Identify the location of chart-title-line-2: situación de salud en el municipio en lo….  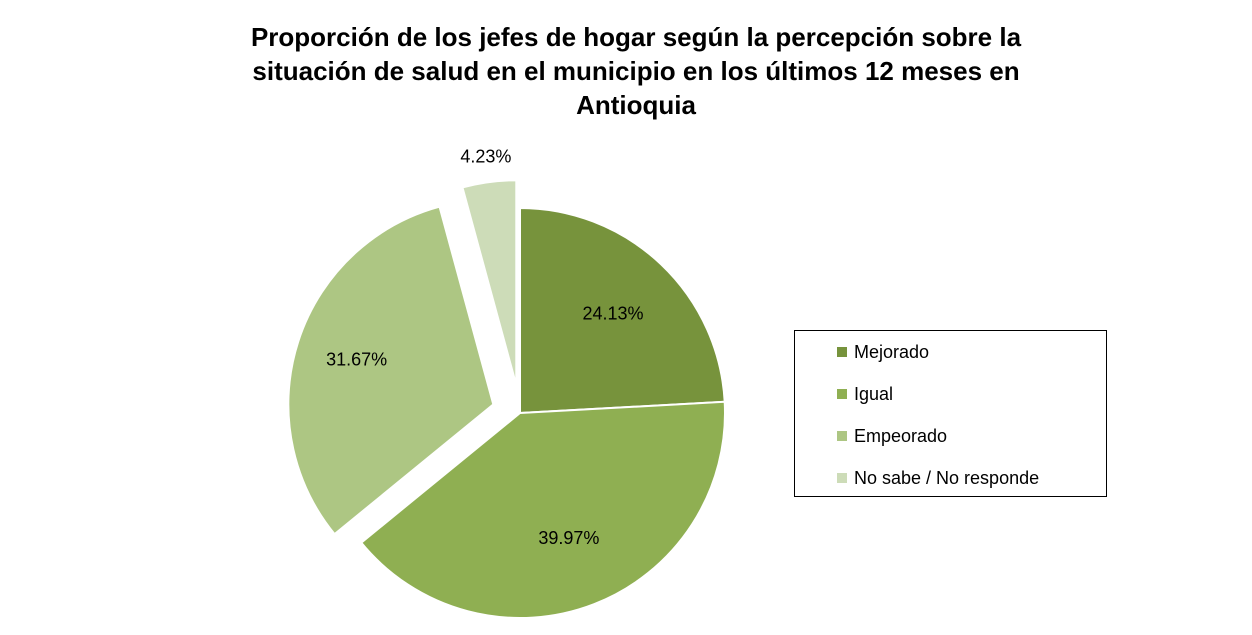
(636, 71).